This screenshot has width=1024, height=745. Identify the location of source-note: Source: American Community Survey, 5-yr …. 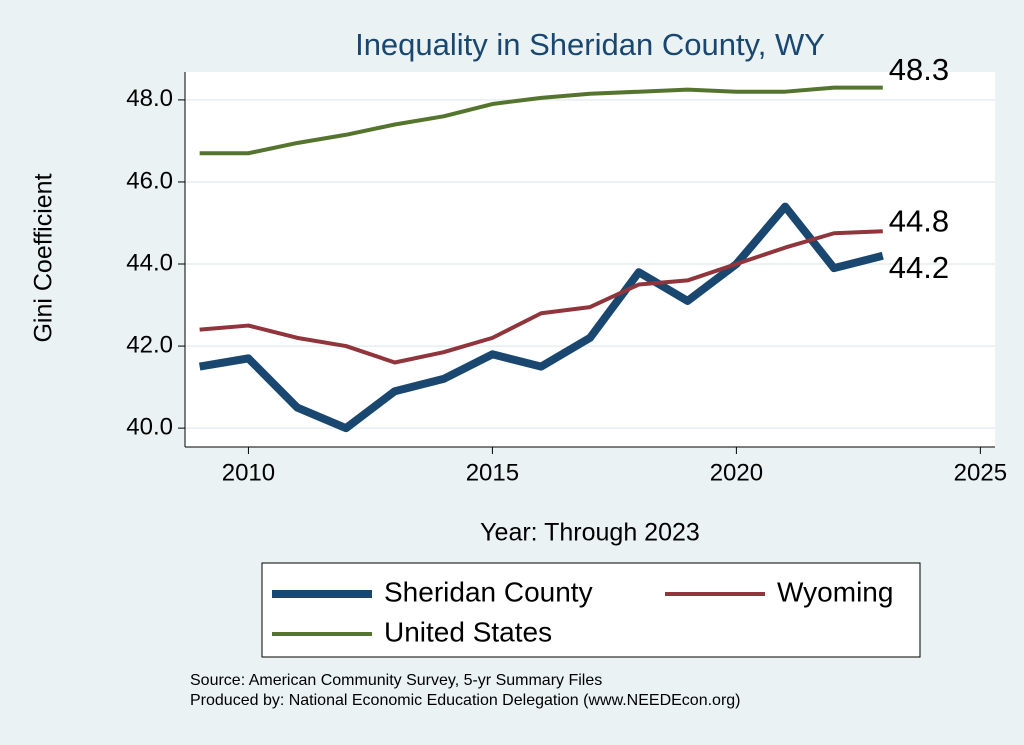
(396, 680).